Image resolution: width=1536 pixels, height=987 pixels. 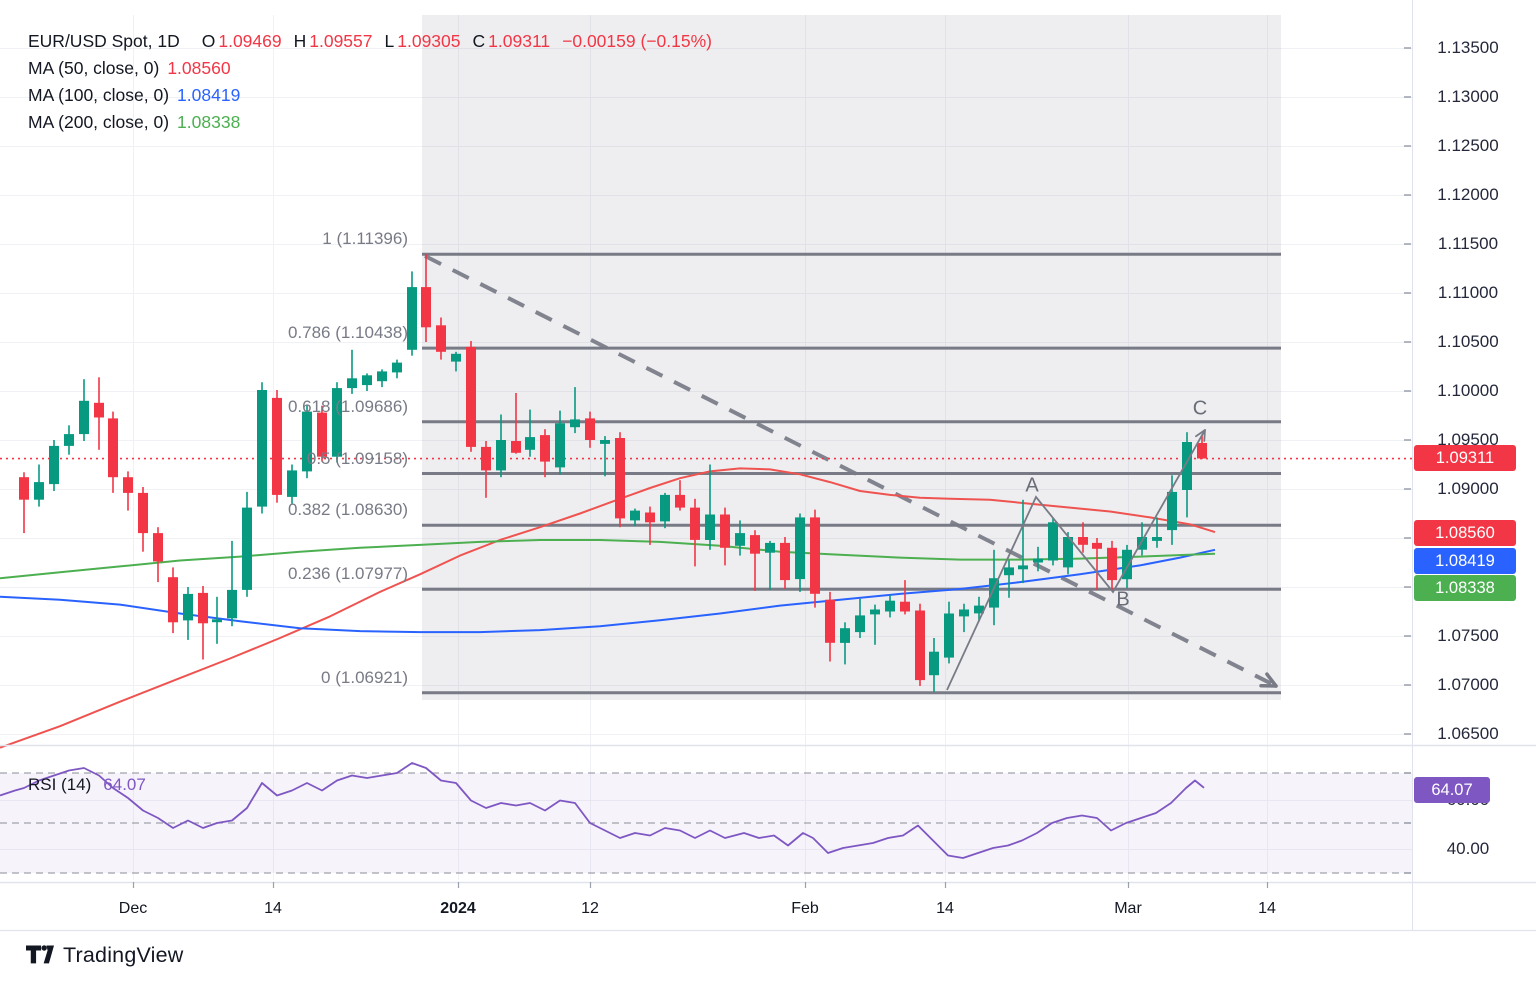 What do you see at coordinates (1468, 341) in the screenshot?
I see `price-axis-label: 1.10500` at bounding box center [1468, 341].